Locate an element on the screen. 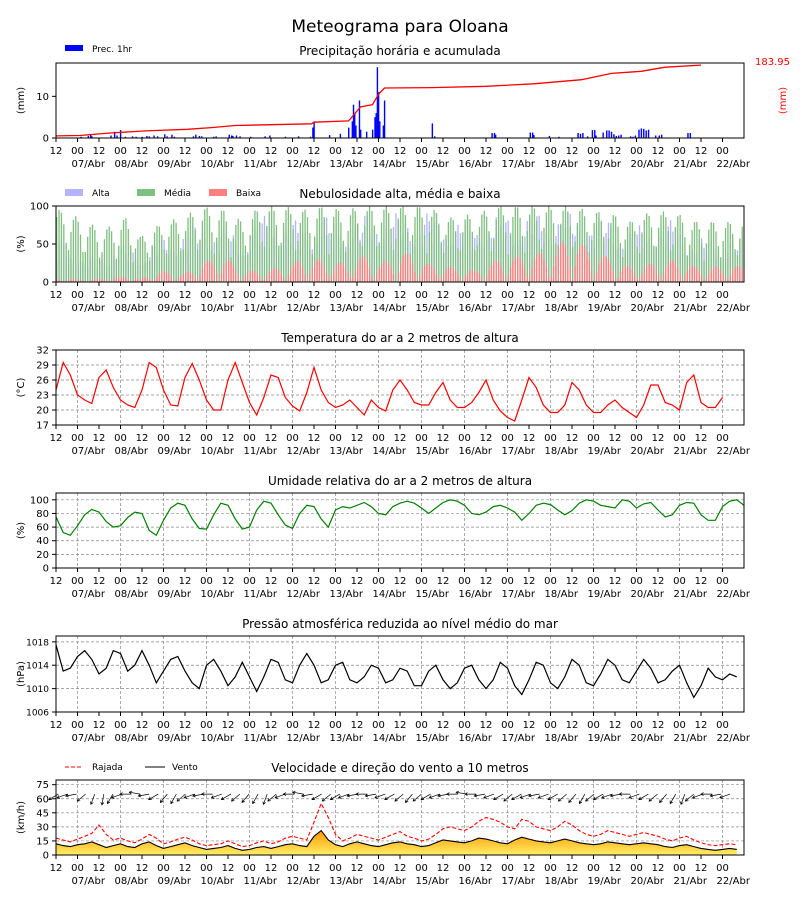 The image size is (800, 900). y-tick-label: 0 is located at coordinates (46, 139).